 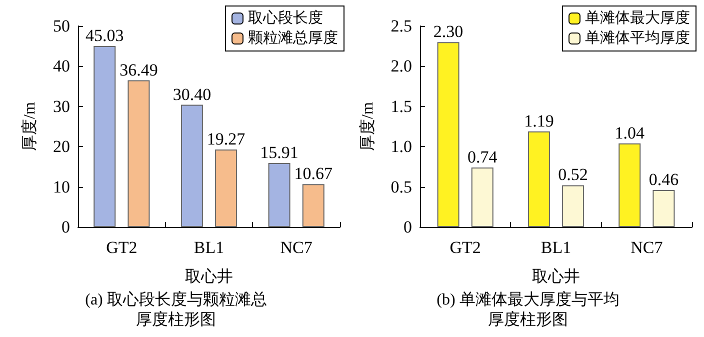 What do you see at coordinates (104, 35) in the screenshot?
I see `text: 45.03` at bounding box center [104, 35].